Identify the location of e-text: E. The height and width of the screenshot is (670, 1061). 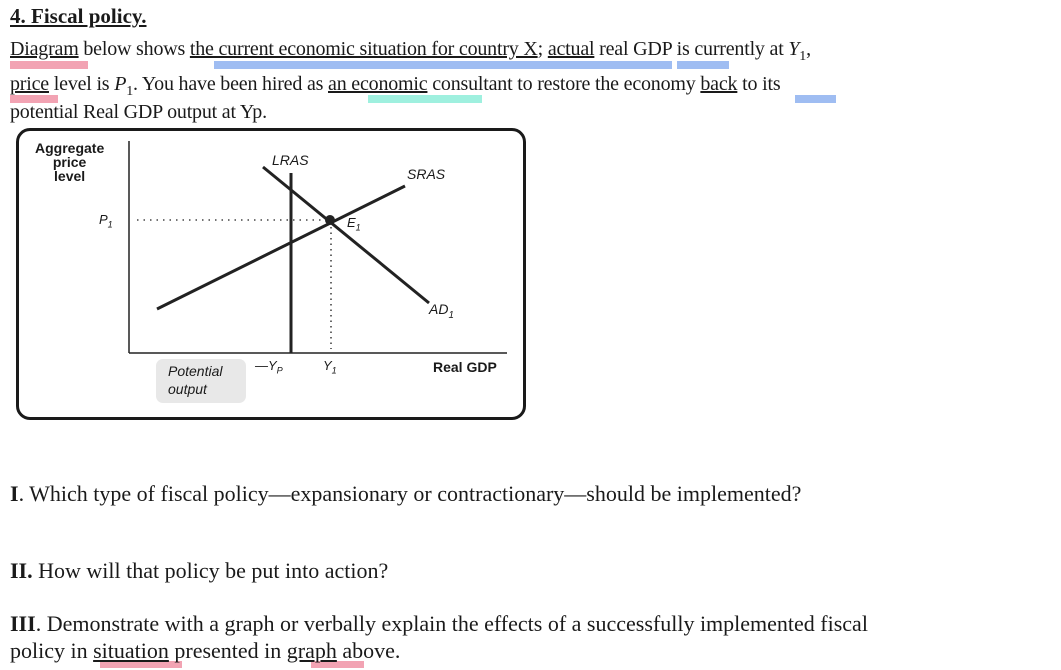
(351, 222).